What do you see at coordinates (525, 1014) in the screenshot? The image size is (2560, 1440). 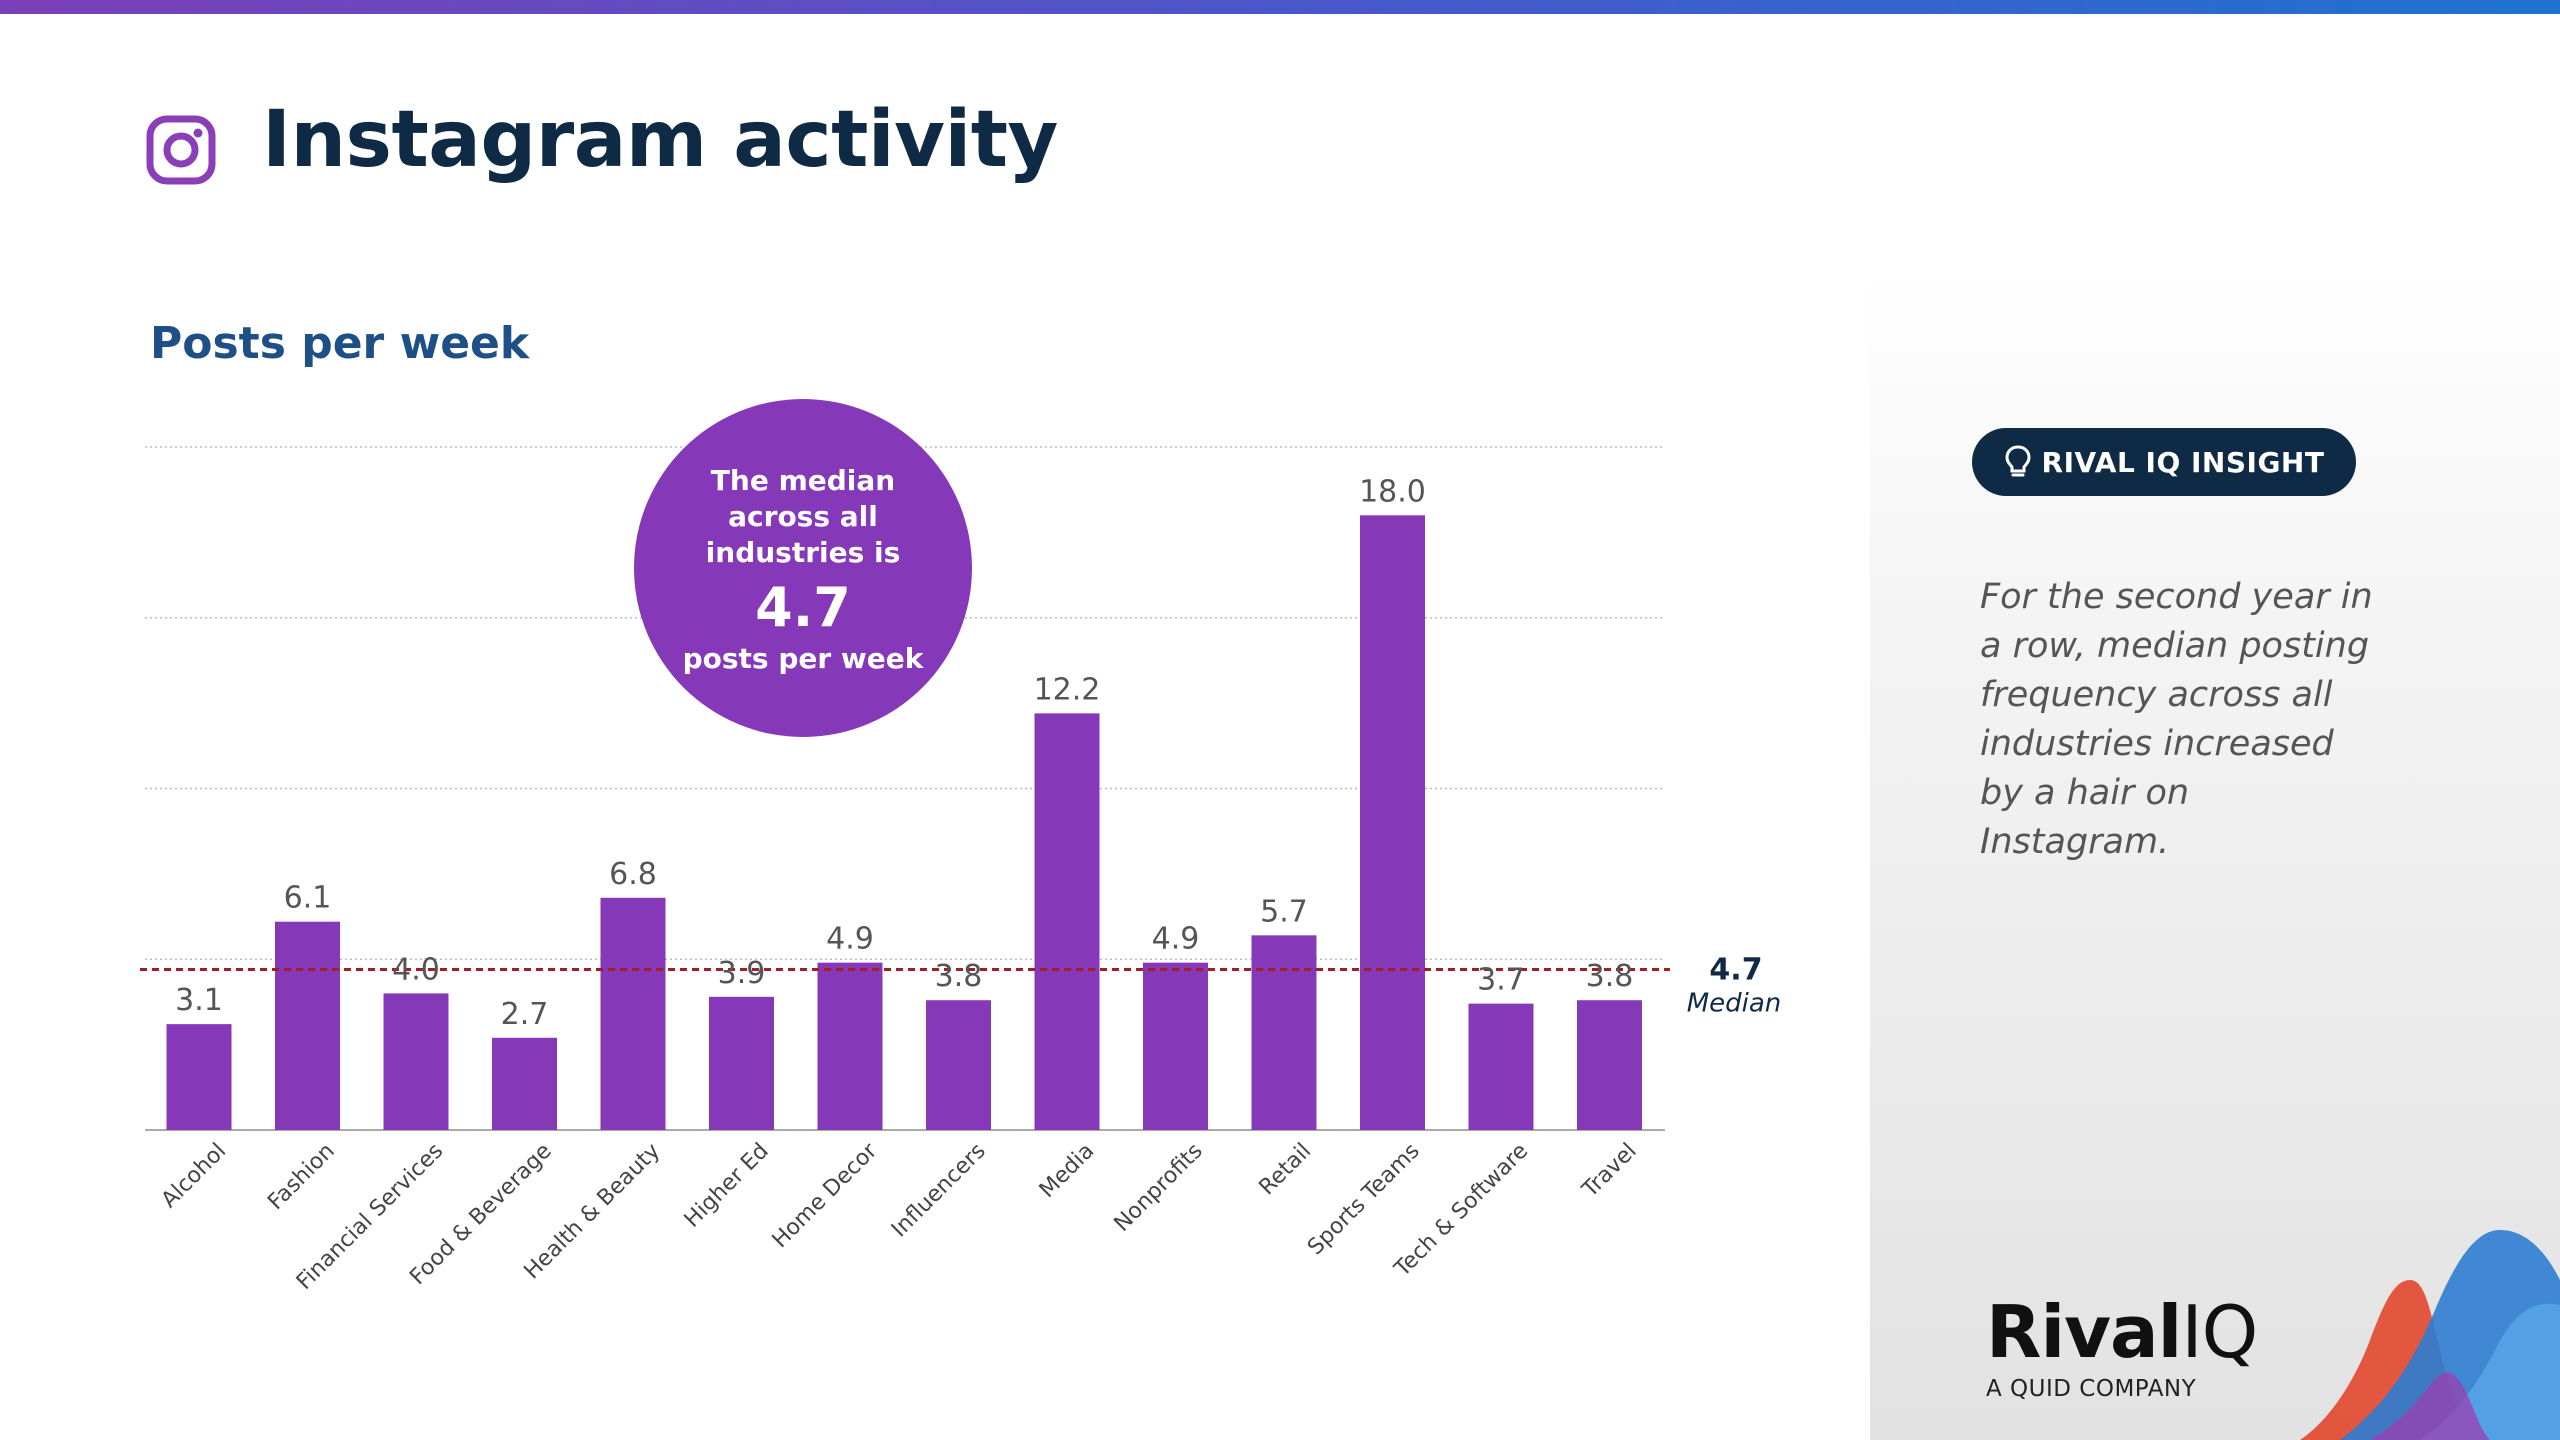 I see `value-label-3: 2.7` at bounding box center [525, 1014].